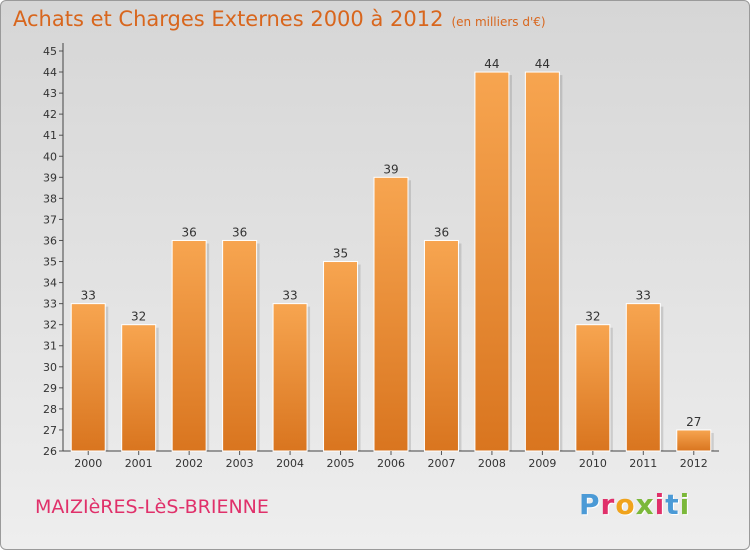  Describe the element at coordinates (50, 51) in the screenshot. I see `y-tick-label: 45` at that location.